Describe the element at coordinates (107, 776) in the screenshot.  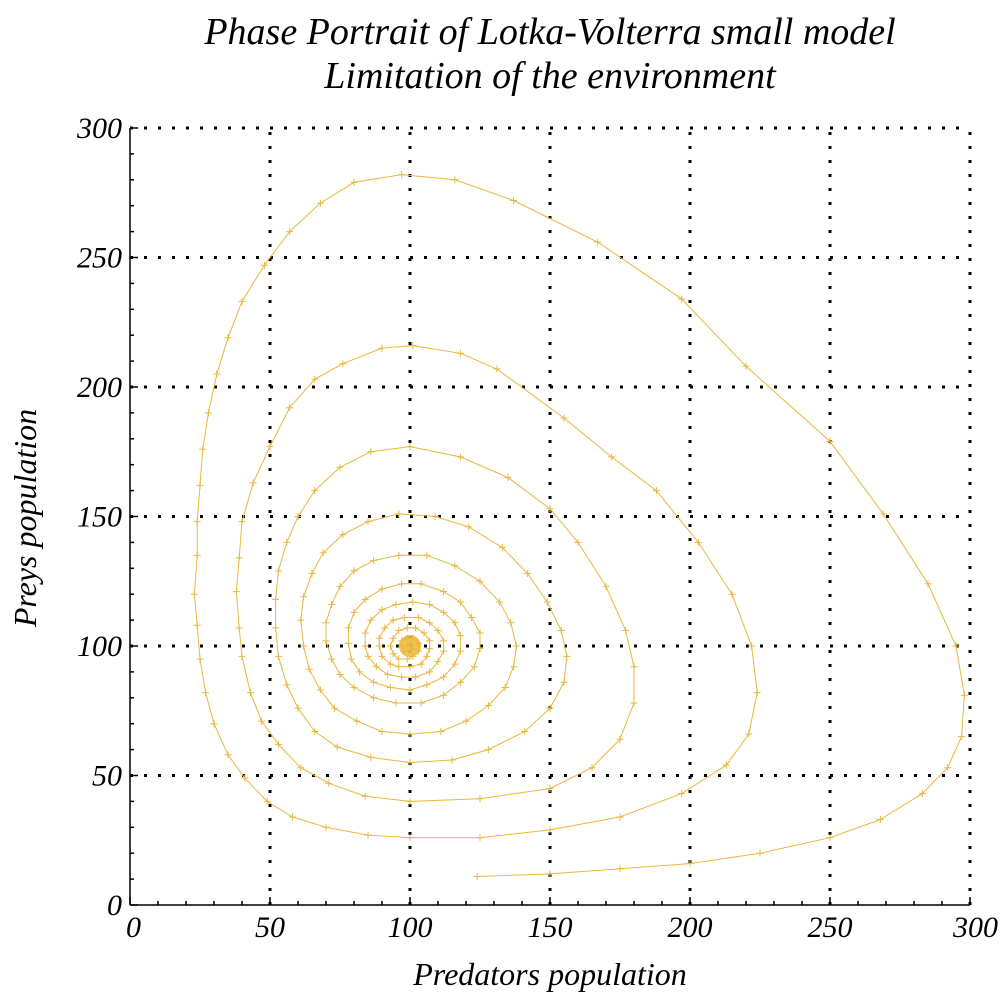
I see `y-tick-label-50: 50` at that location.